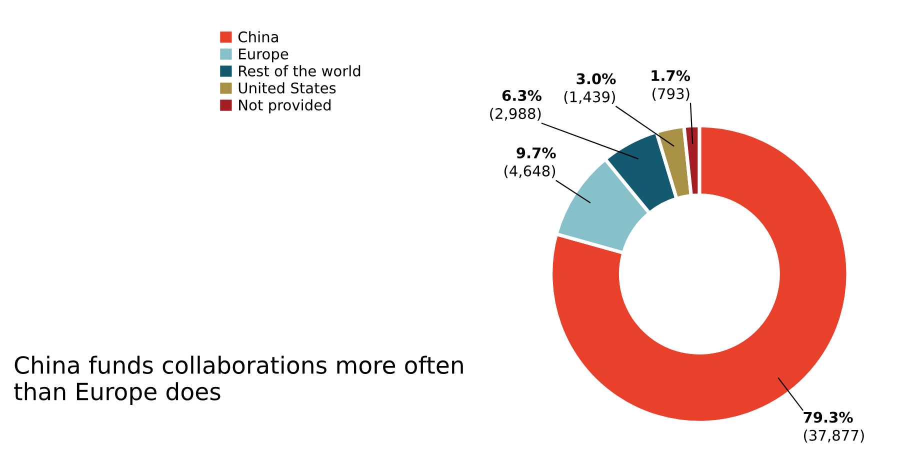 This screenshot has height=450, width=900. I want to click on legend-label: Not provided, so click(284, 106).